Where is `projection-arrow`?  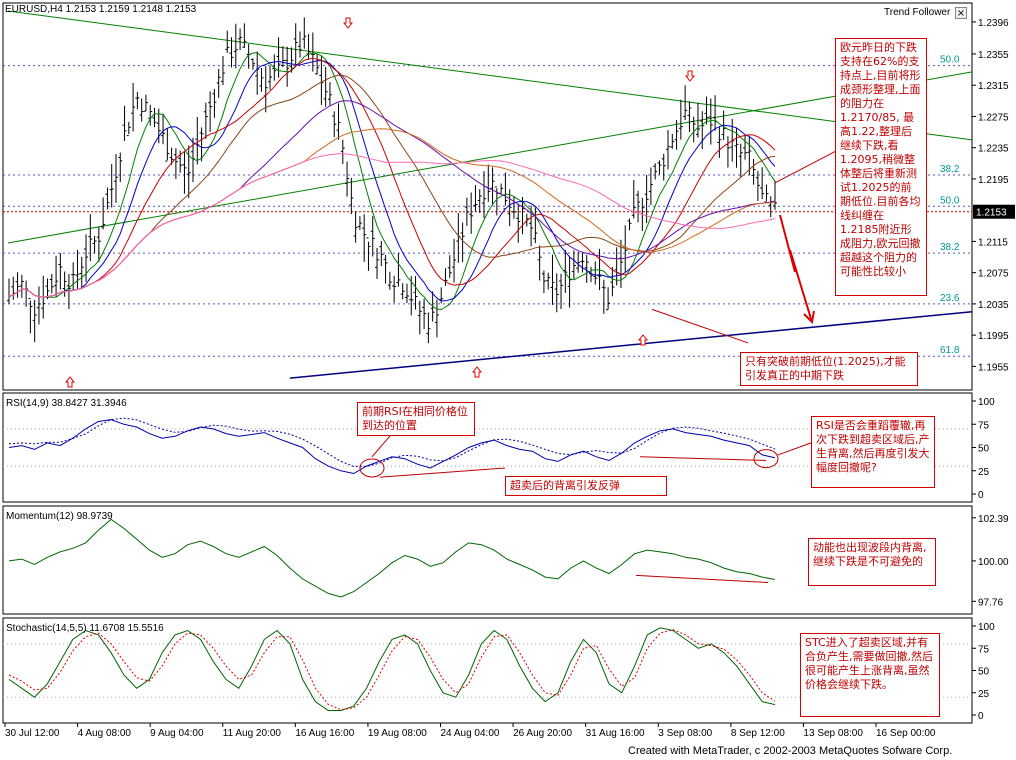
projection-arrow is located at coordinates (796, 268).